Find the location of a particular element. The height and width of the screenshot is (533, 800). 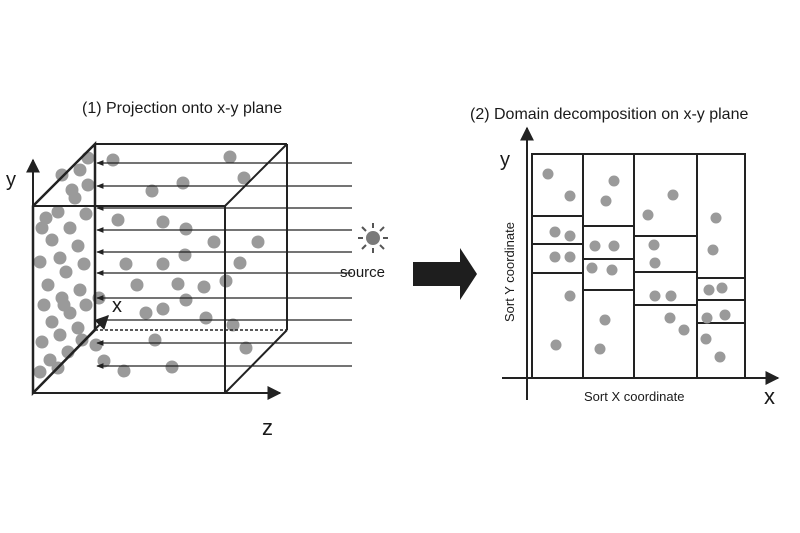

right-arrow-icon is located at coordinates (445, 274).